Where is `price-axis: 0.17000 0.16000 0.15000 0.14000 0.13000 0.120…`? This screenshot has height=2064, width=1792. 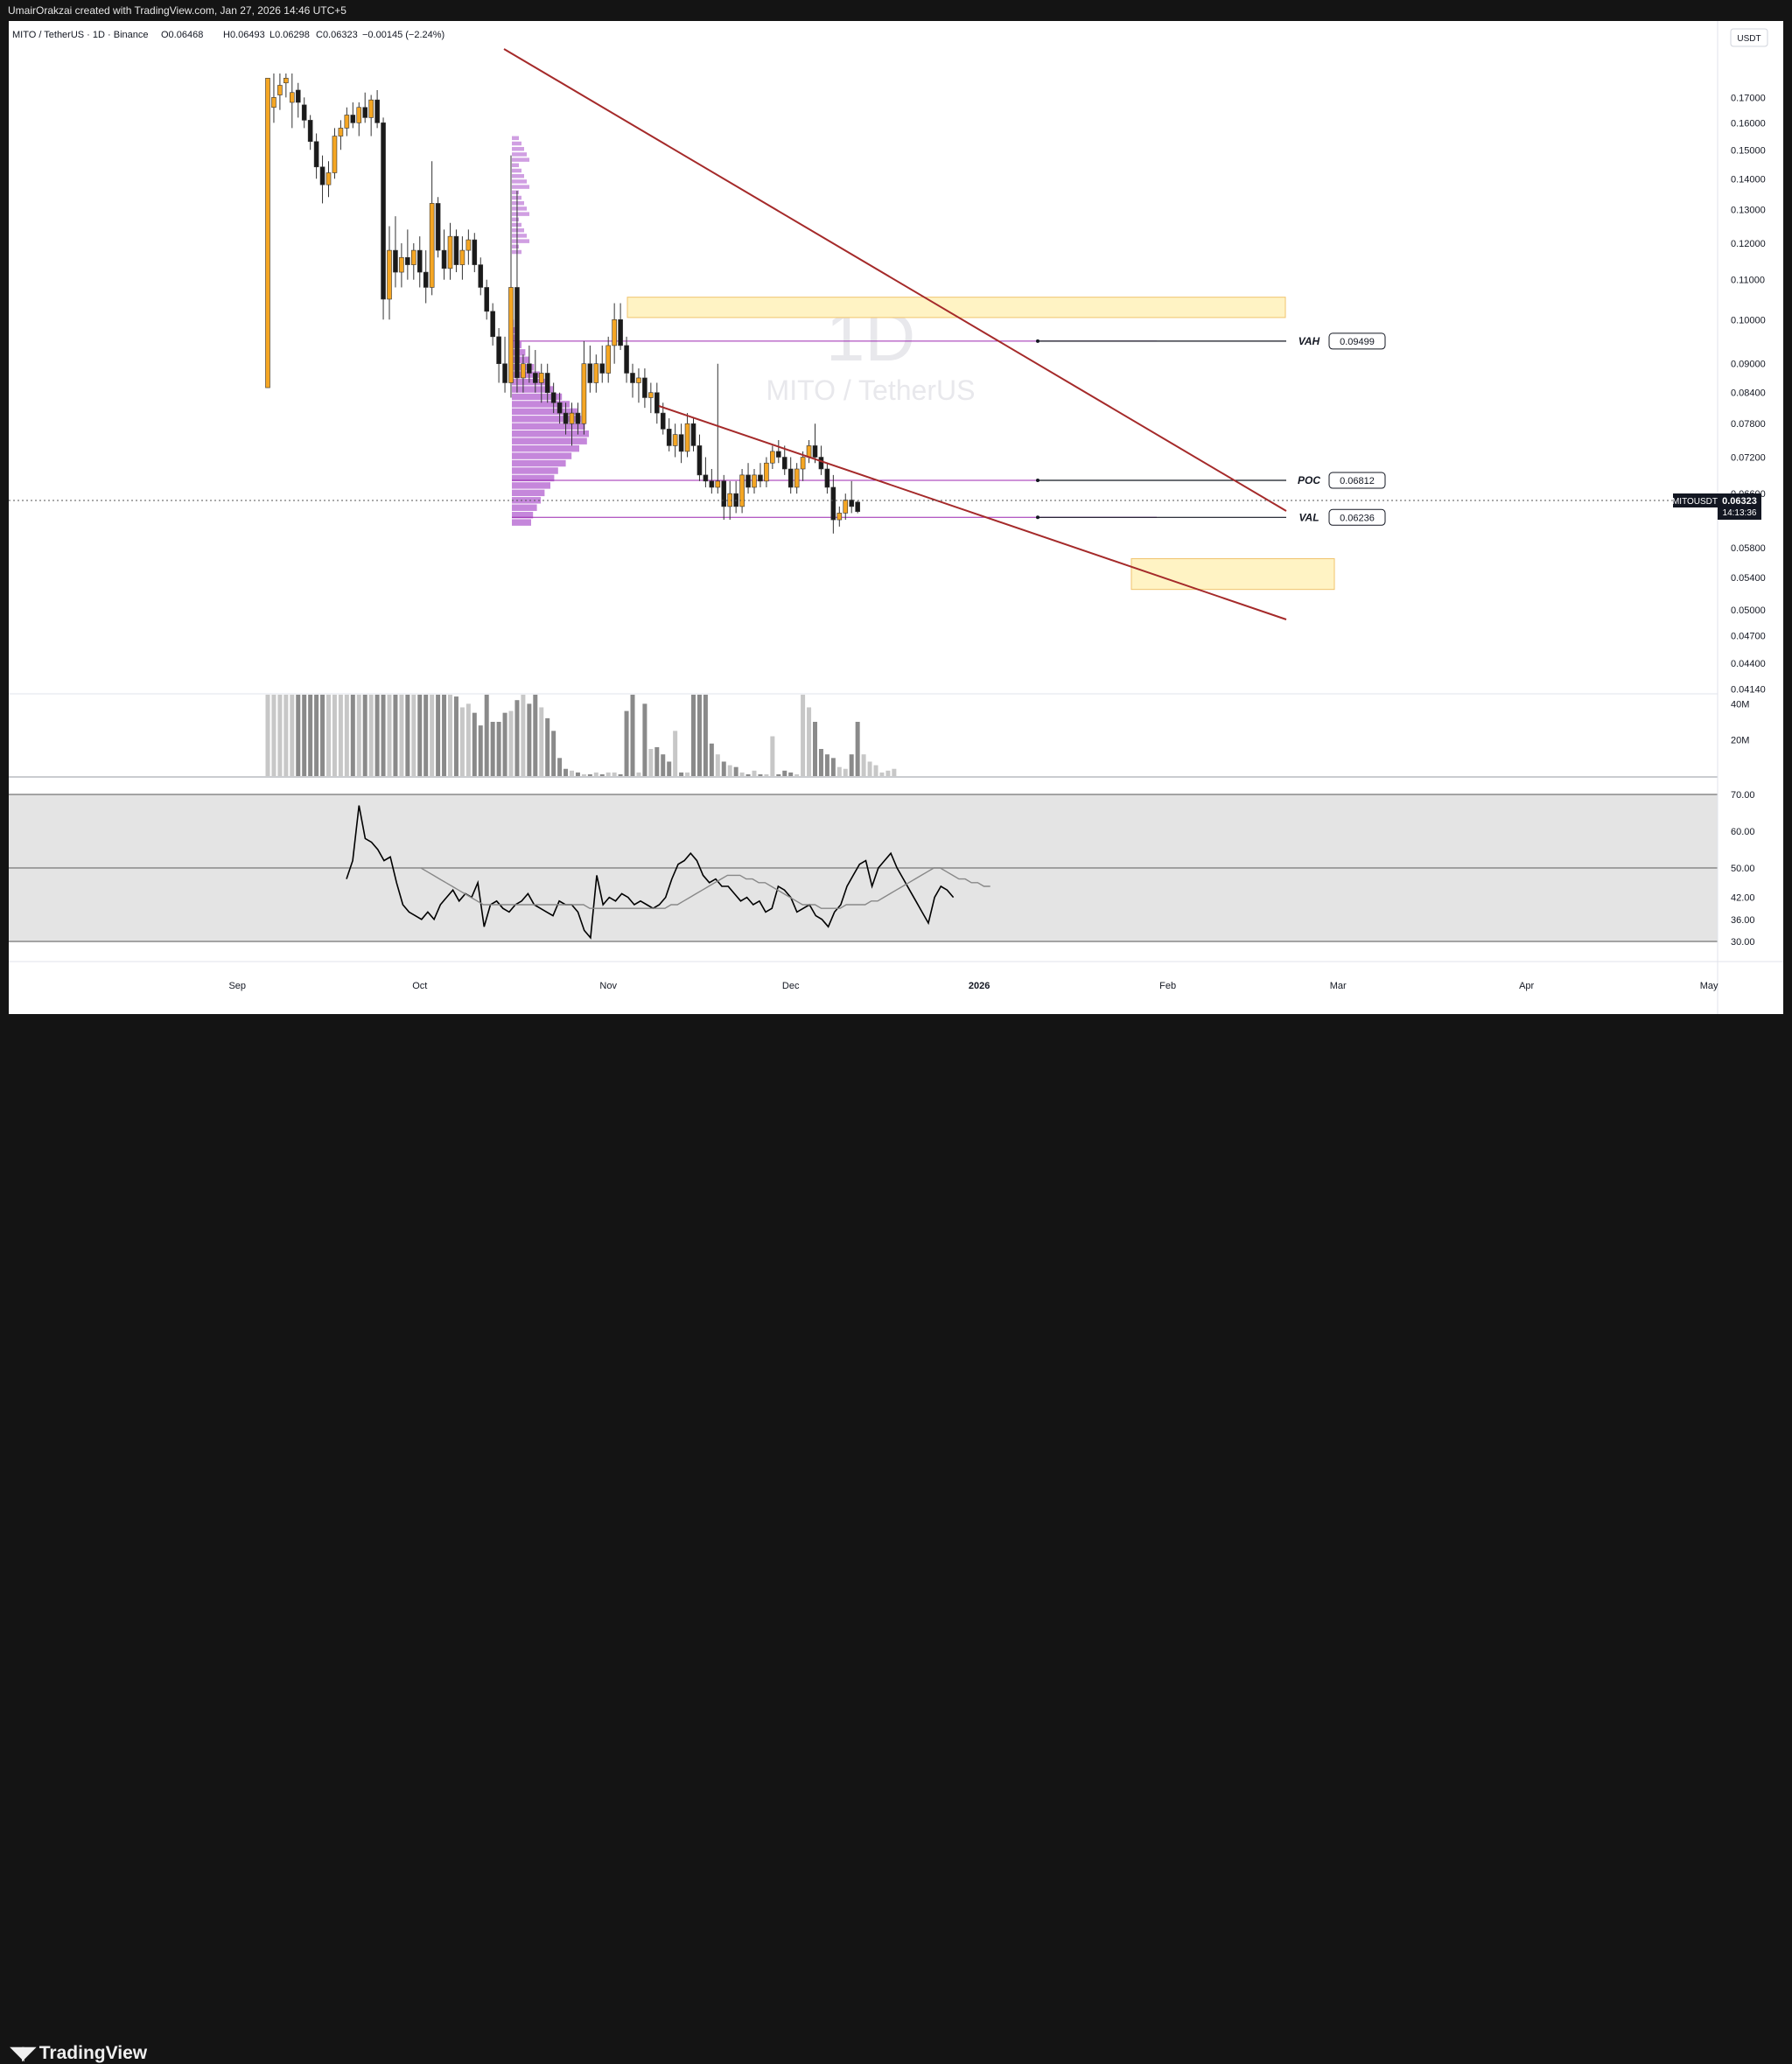 price-axis: 0.17000 0.16000 0.15000 0.14000 0.13000 0.120… is located at coordinates (1748, 394).